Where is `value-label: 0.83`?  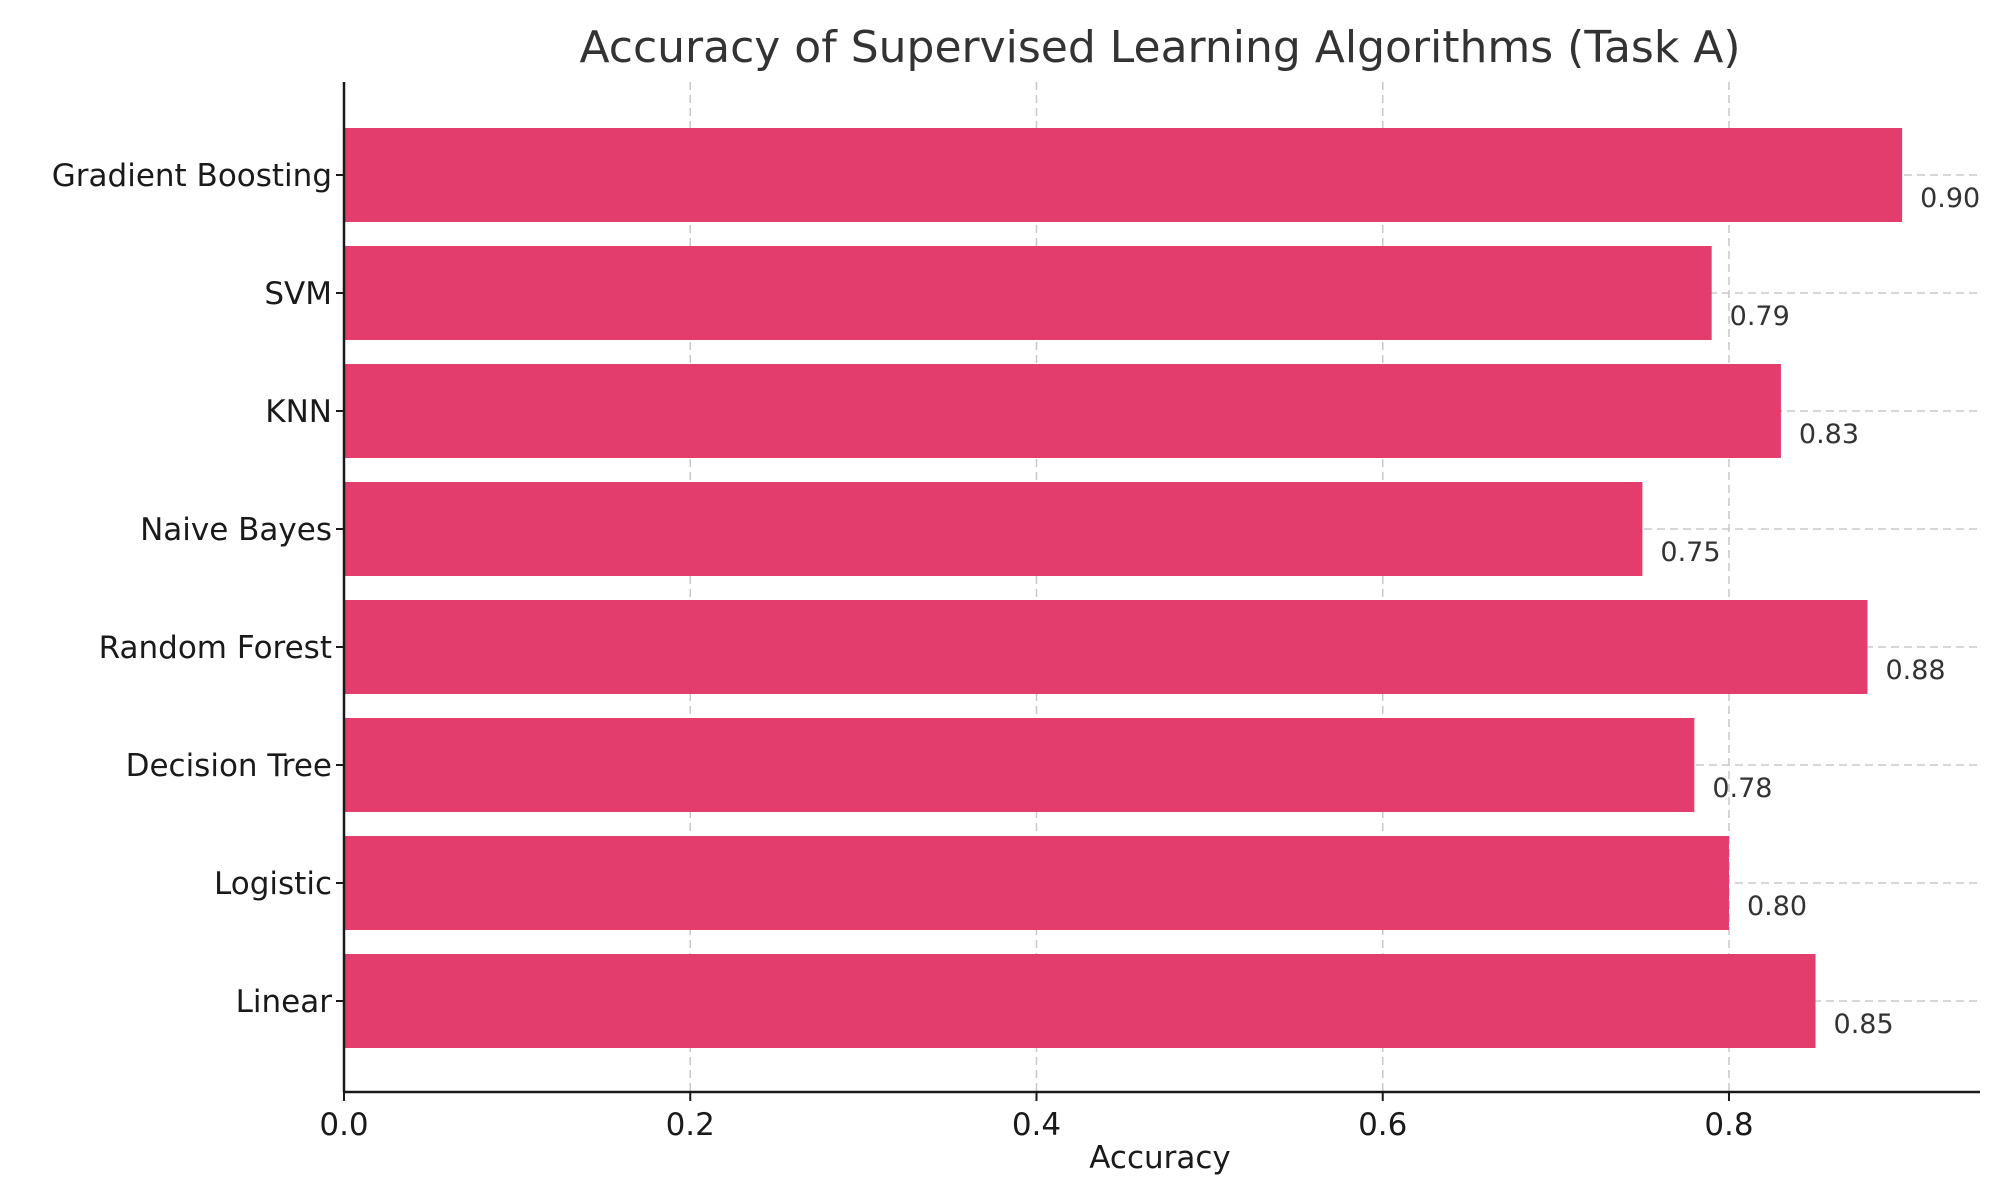 value-label: 0.83 is located at coordinates (1829, 434).